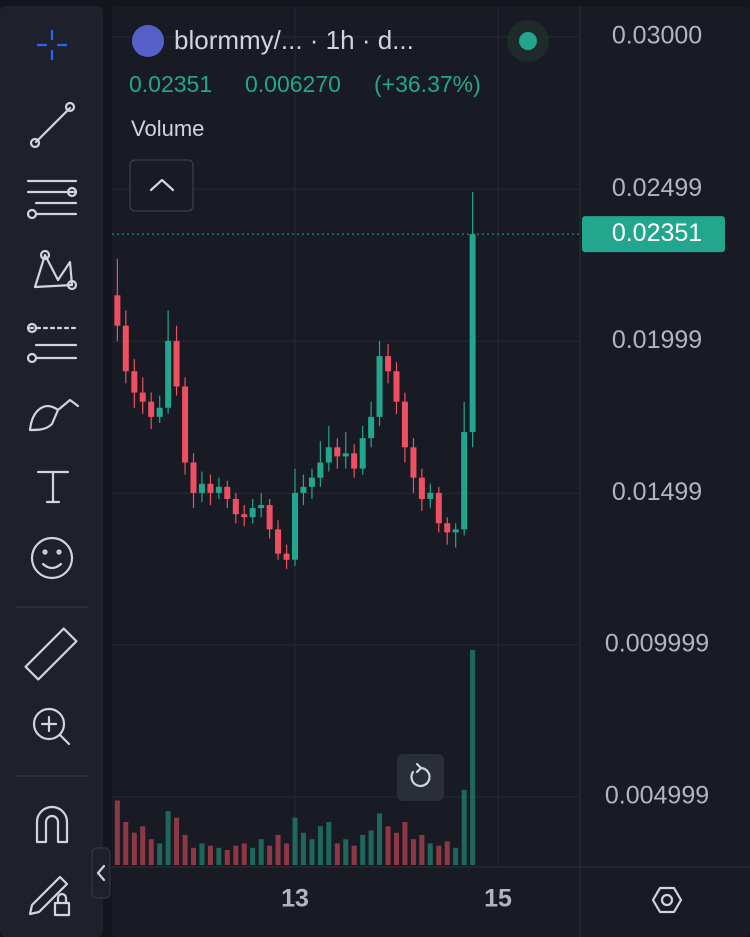  Describe the element at coordinates (667, 900) in the screenshot. I see `settings-button` at that location.